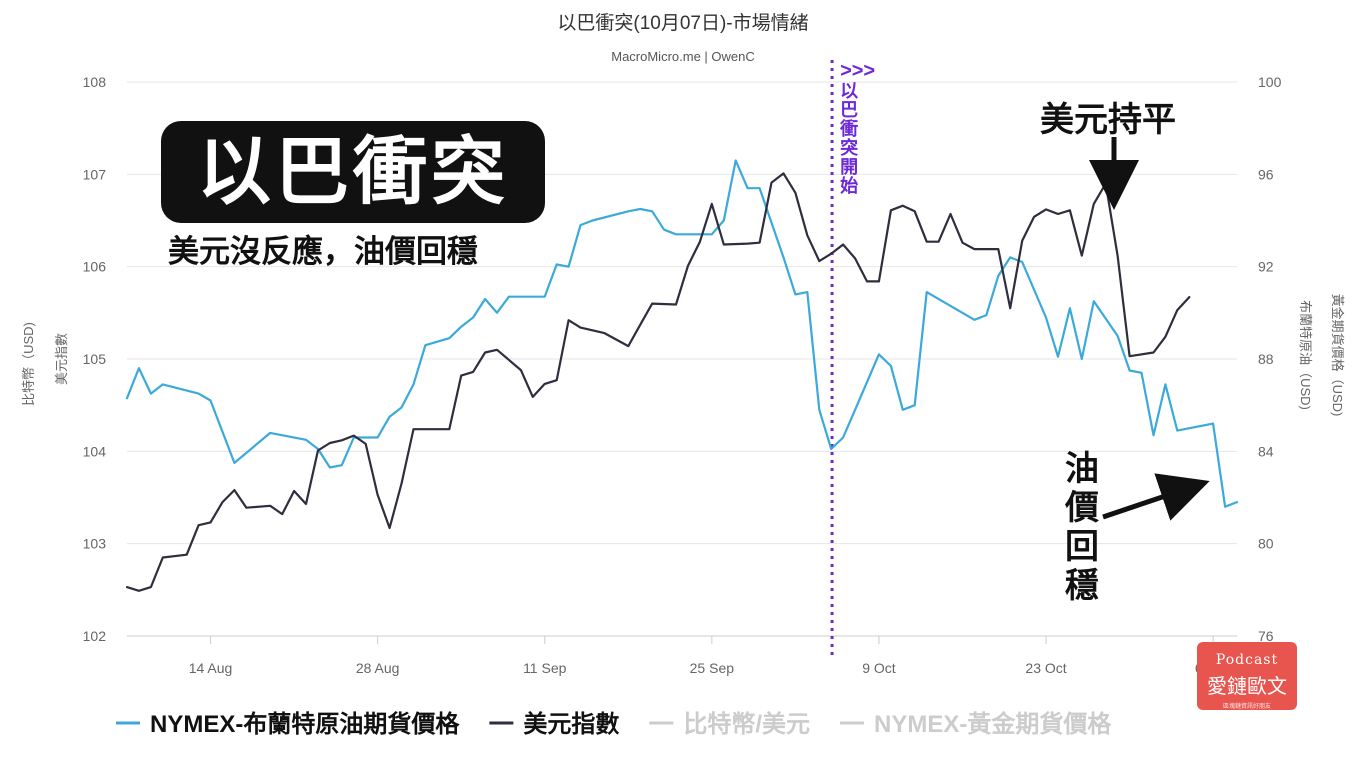  Describe the element at coordinates (849, 91) in the screenshot. I see `event-label-char: 以` at that location.